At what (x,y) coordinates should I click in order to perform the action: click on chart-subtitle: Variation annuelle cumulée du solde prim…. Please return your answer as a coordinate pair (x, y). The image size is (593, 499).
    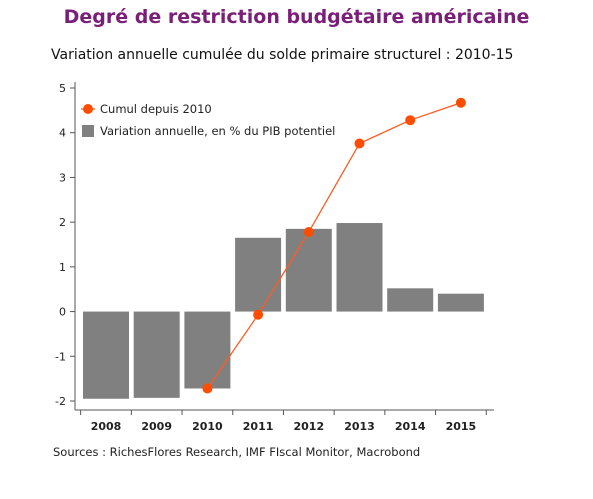
    Looking at the image, I should click on (282, 55).